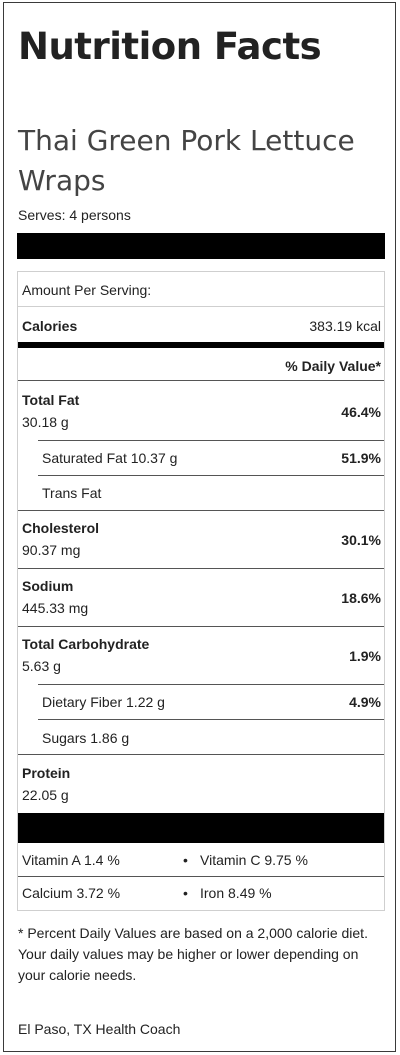  What do you see at coordinates (86, 738) in the screenshot?
I see `sugars-label: Sugars 1.86 g` at bounding box center [86, 738].